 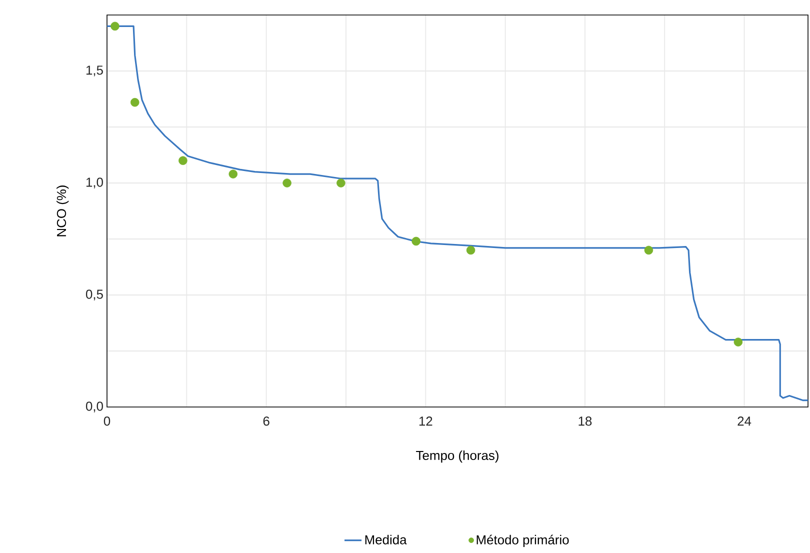 What do you see at coordinates (585, 421) in the screenshot?
I see `x-tick-label: 18` at bounding box center [585, 421].